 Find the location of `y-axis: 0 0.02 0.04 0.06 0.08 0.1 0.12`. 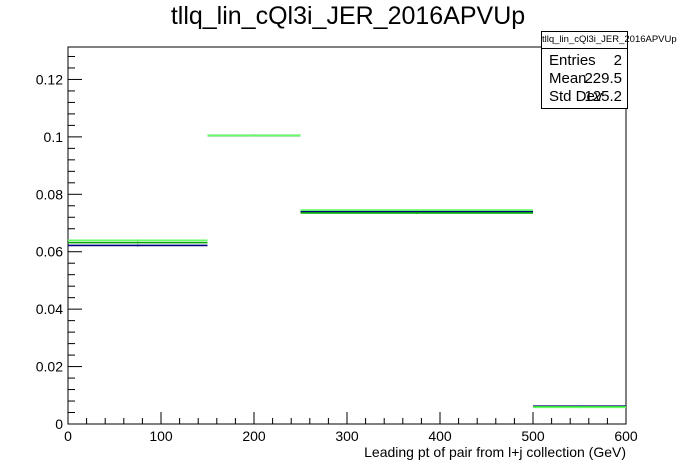

y-axis: 0 0.02 0.04 0.06 0.08 0.1 0.12 is located at coordinates (59, 243).